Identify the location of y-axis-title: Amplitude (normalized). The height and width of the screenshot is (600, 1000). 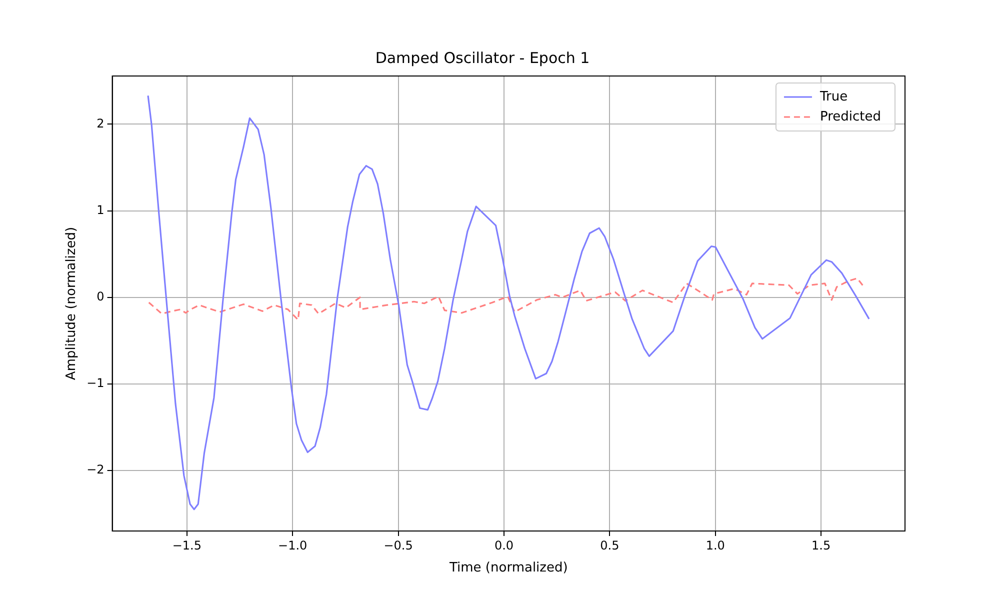
(72, 303).